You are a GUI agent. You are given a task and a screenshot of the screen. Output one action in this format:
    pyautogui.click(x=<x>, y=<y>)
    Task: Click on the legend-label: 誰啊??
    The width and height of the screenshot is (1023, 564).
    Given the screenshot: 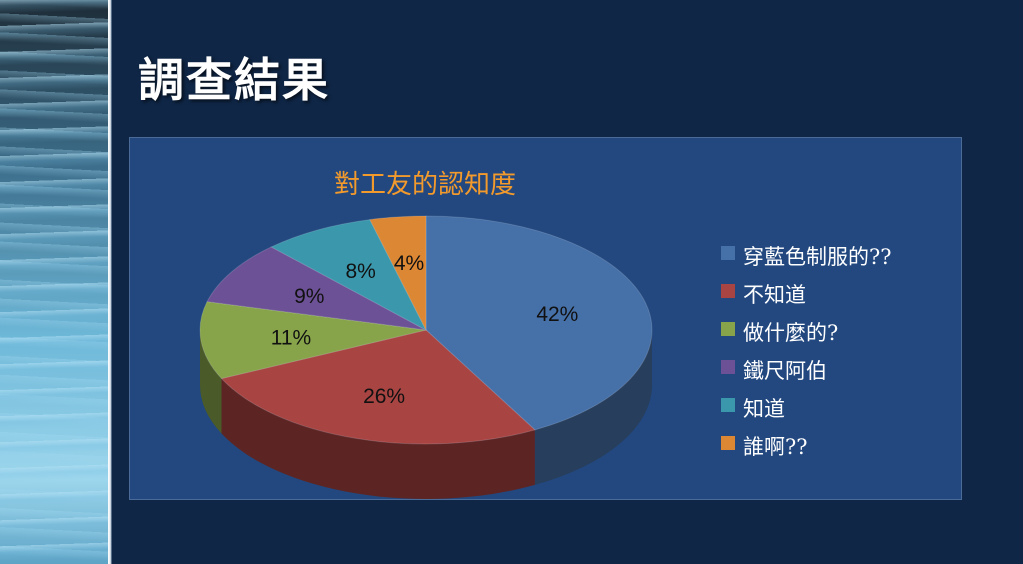 What is the action you would take?
    pyautogui.click(x=775, y=447)
    